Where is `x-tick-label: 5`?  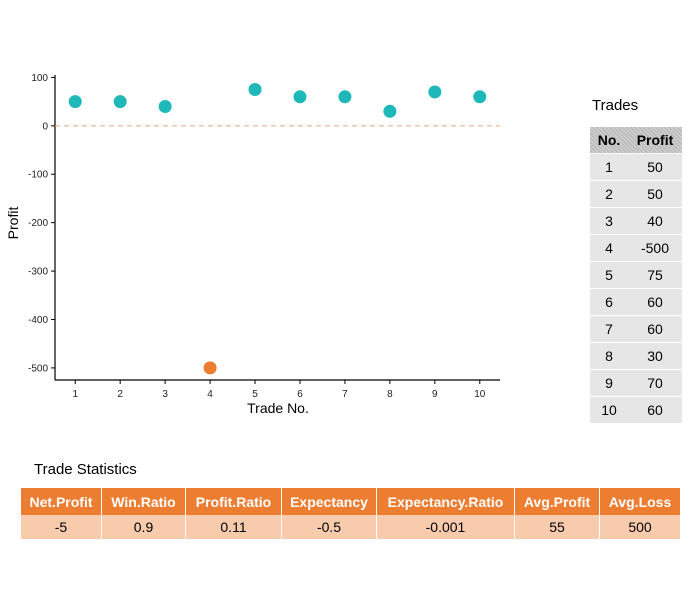 x-tick-label: 5 is located at coordinates (255, 394).